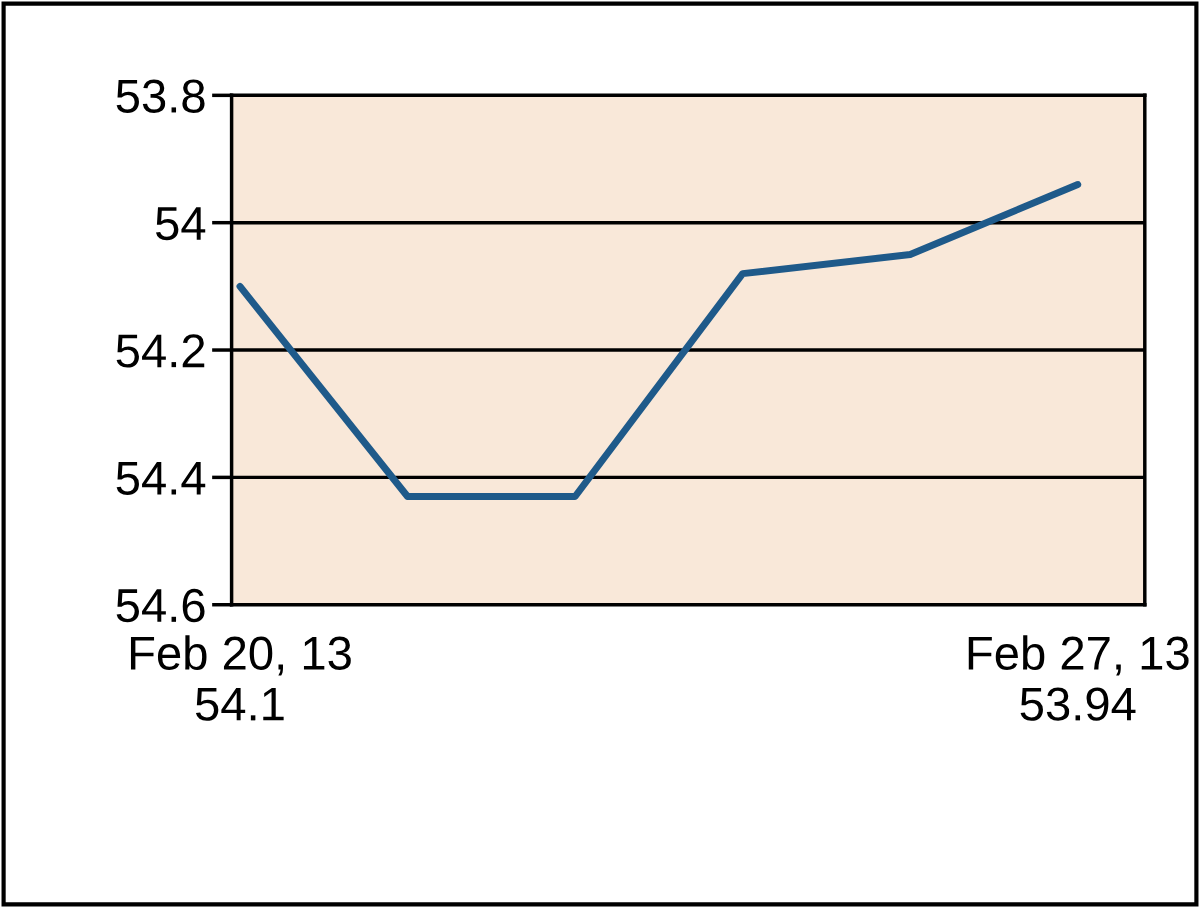 Image resolution: width=1200 pixels, height=908 pixels. I want to click on y-tick-label: 54.6, so click(160, 605).